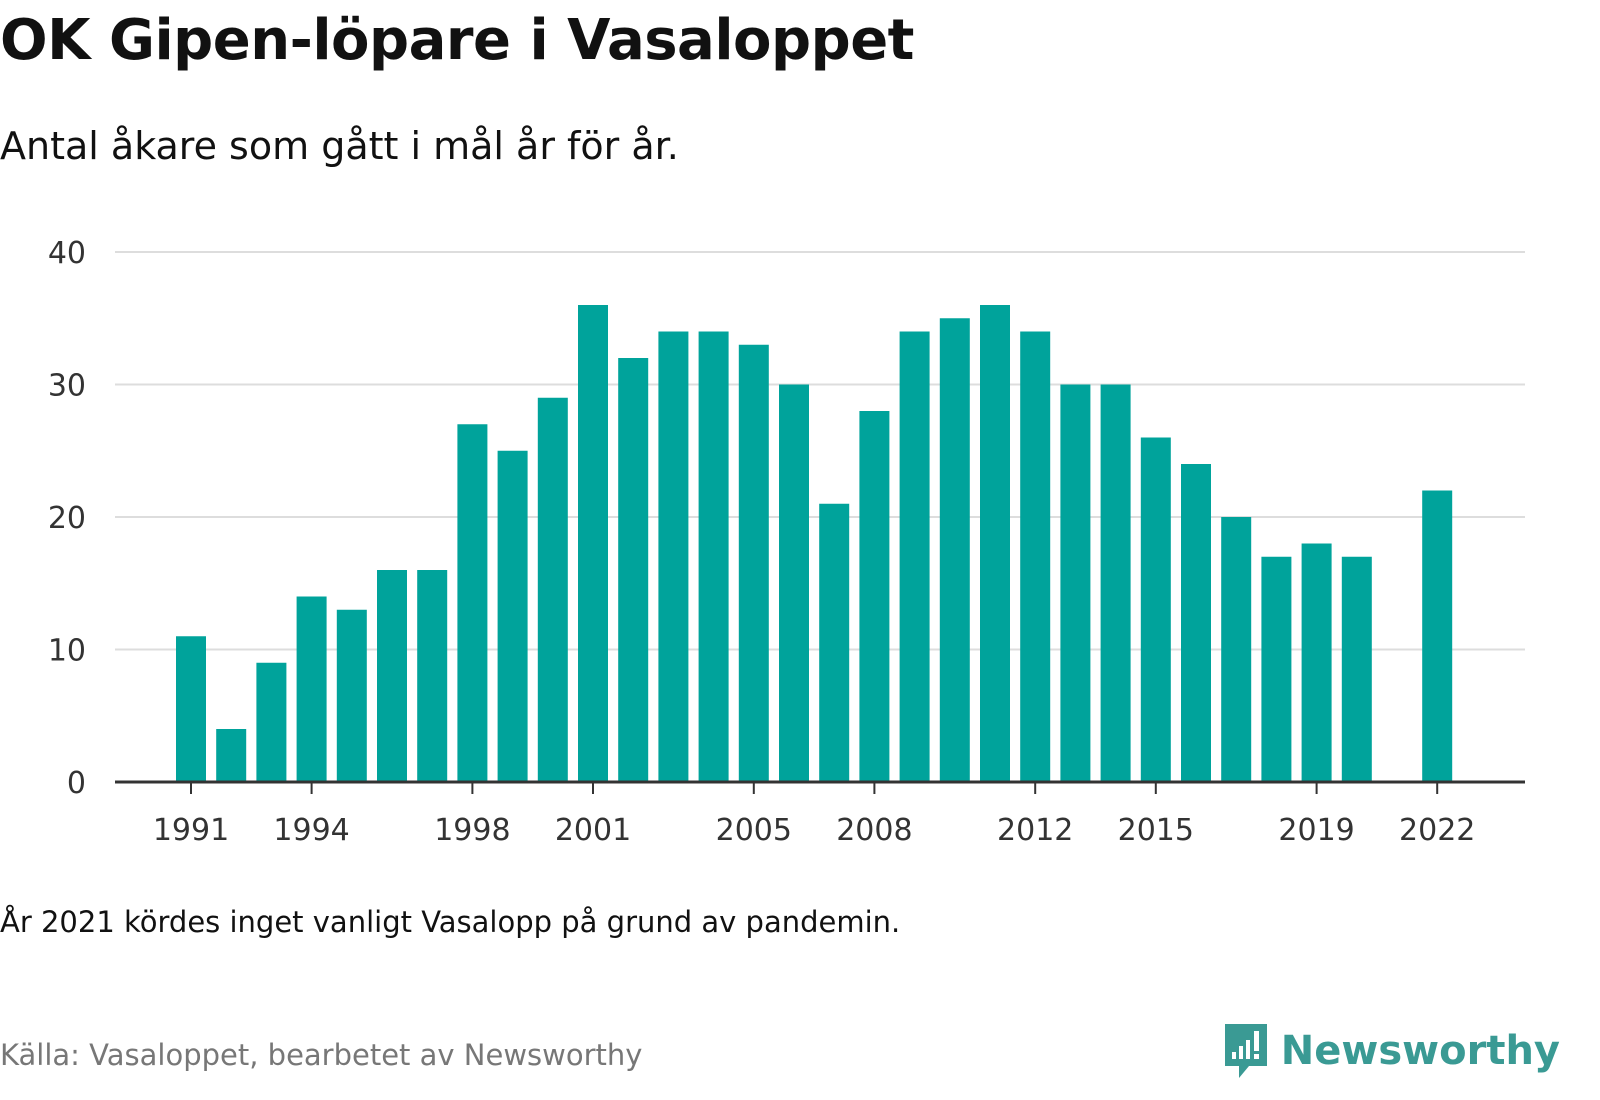 This screenshot has width=1600, height=1100. What do you see at coordinates (713, 556) in the screenshot?
I see `bar-2004` at bounding box center [713, 556].